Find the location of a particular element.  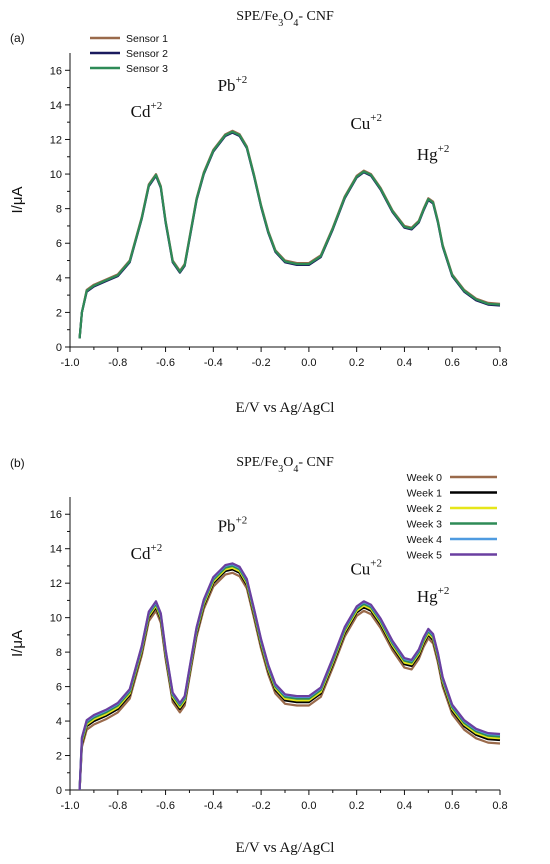

legend-label: Week 2 is located at coordinates (425, 509).